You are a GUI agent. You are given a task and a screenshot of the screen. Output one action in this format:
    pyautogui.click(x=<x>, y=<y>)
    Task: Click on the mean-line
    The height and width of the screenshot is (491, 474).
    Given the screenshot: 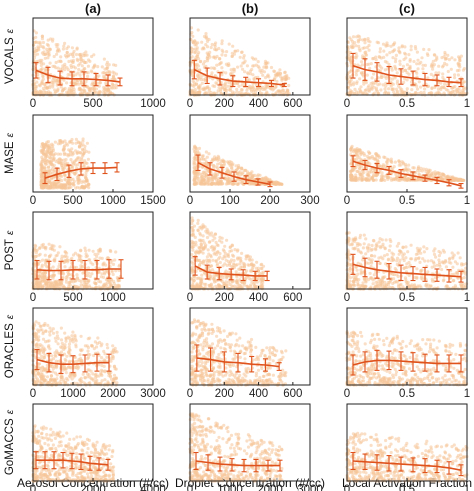 What is the action you would take?
    pyautogui.click(x=78, y=76)
    